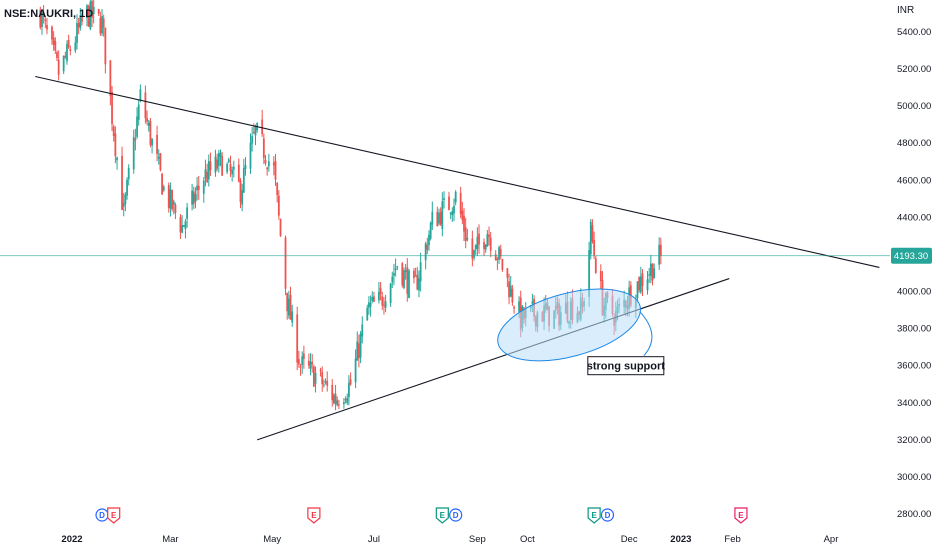  I want to click on support-ellipse, so click(569, 324).